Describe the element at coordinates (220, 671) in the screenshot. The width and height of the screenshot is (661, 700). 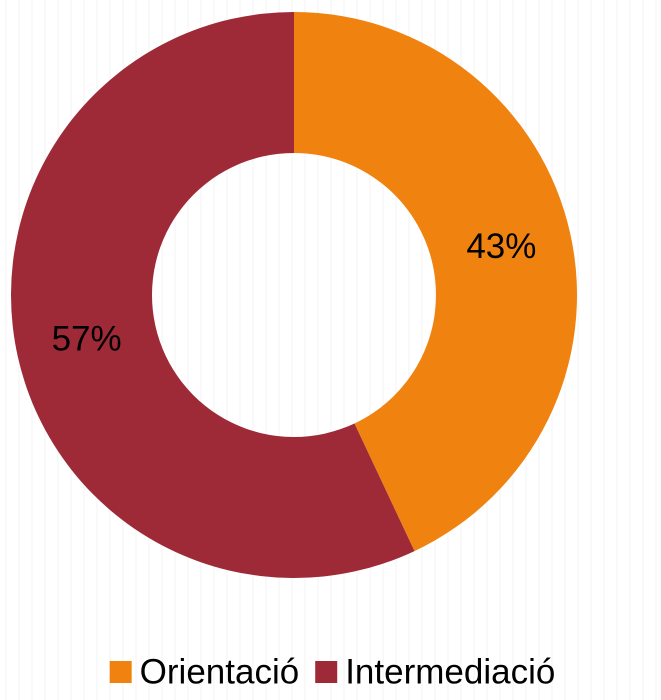
I see `legend-label: Orientació` at that location.